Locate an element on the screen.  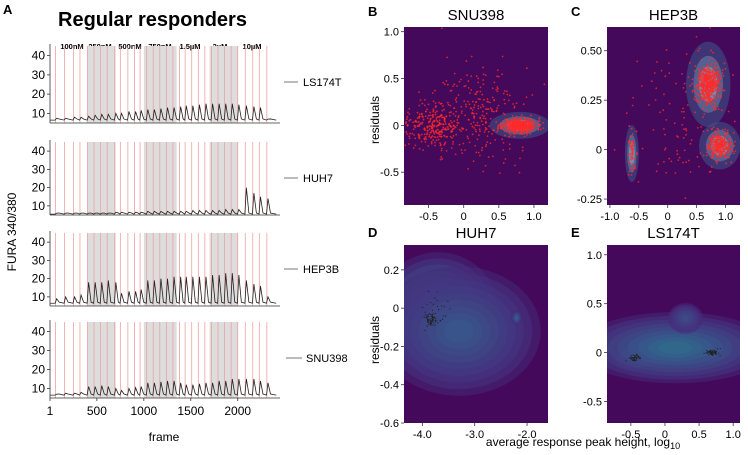
concentration-label: 100nM is located at coordinates (71, 46).